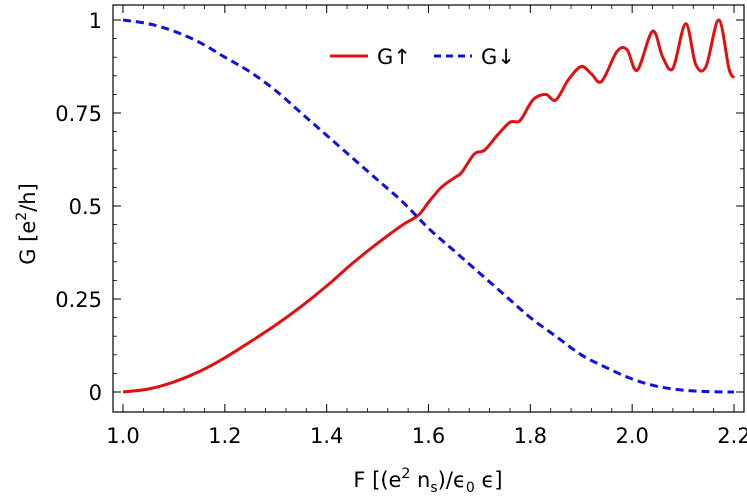  Describe the element at coordinates (427, 481) in the screenshot. I see `x-axis-title: F [(e2 ns)/ϵ0 ϵ]` at that location.